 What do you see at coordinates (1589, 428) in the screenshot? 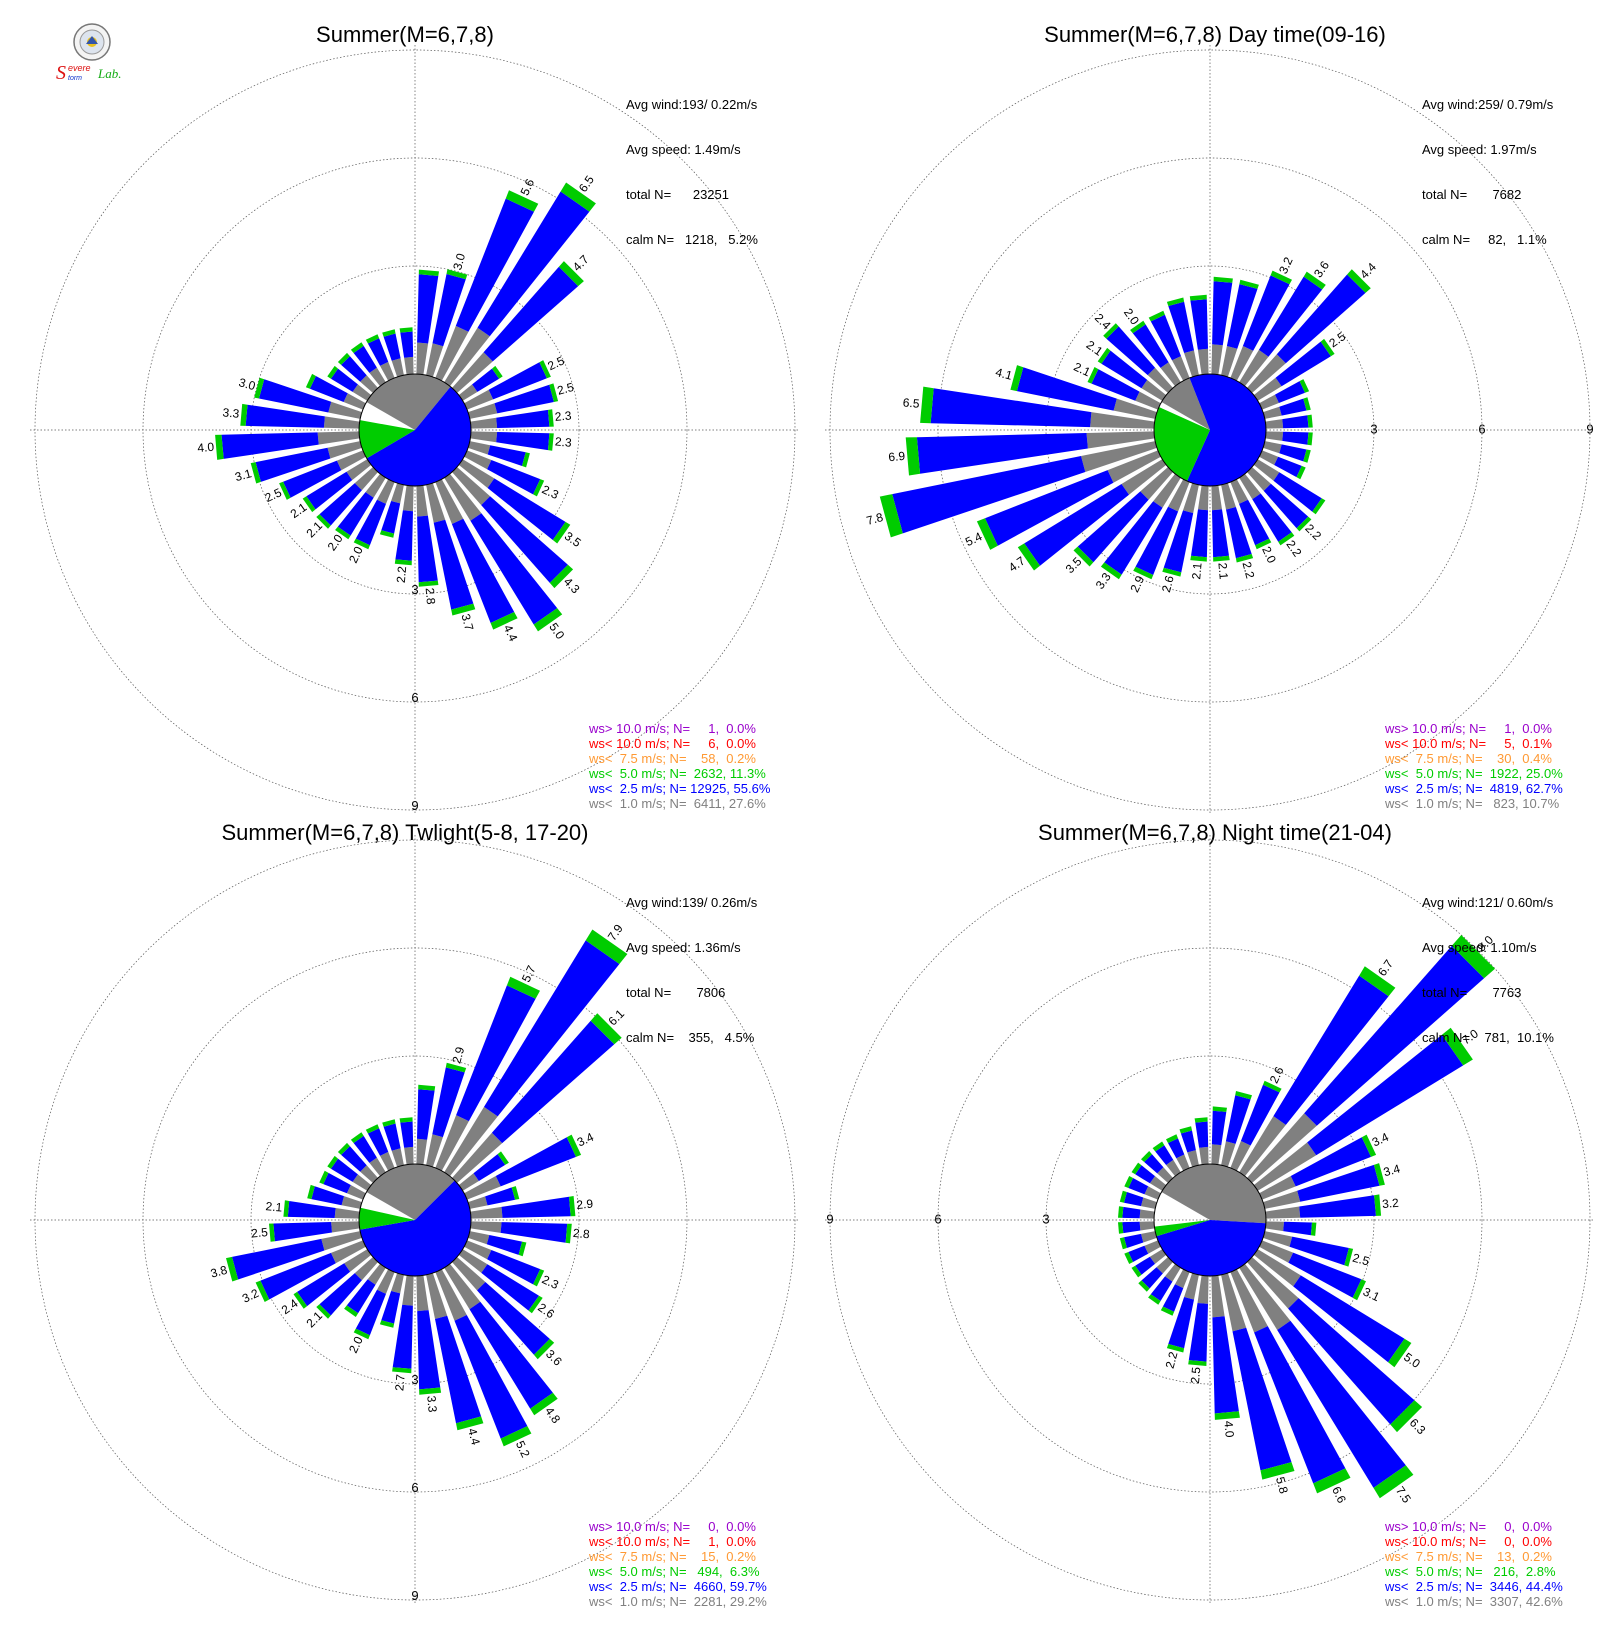
I see `ring-label: 9` at bounding box center [1589, 428].